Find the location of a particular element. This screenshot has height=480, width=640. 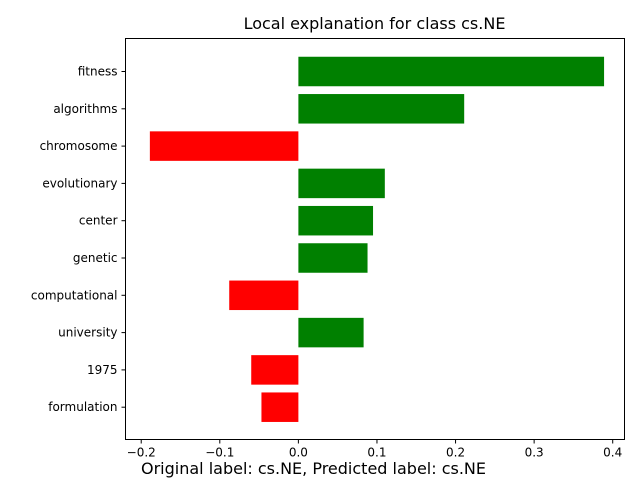

y-tick-label: chromosome is located at coordinates (79, 146).